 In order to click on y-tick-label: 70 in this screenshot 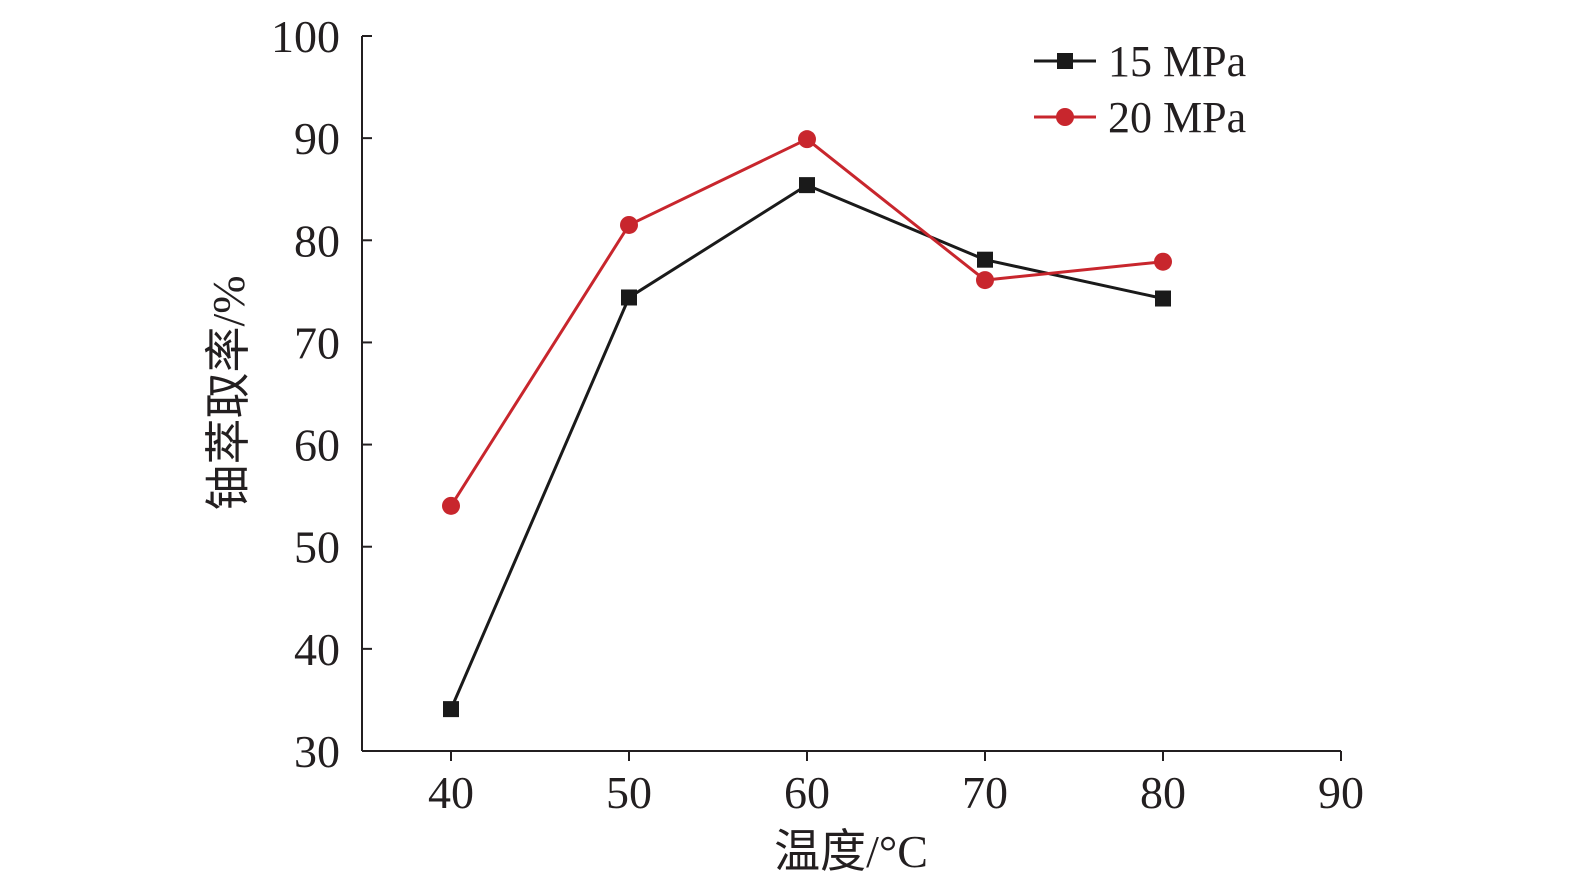, I will do `click(317, 342)`.